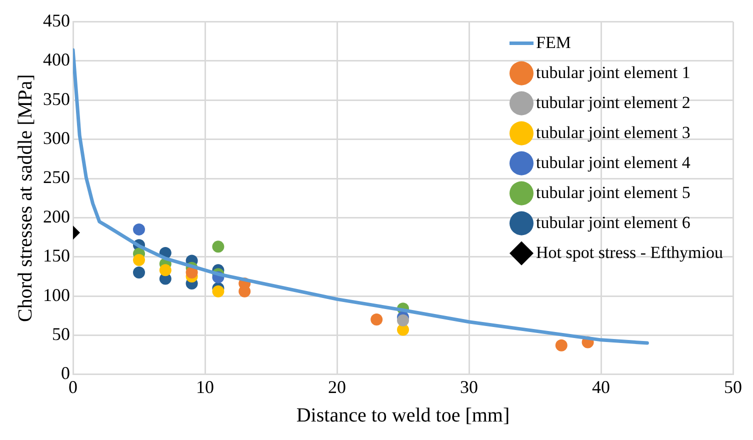 Image resolution: width=753 pixels, height=440 pixels. I want to click on legend-label: tubular joint element 3, so click(613, 132).